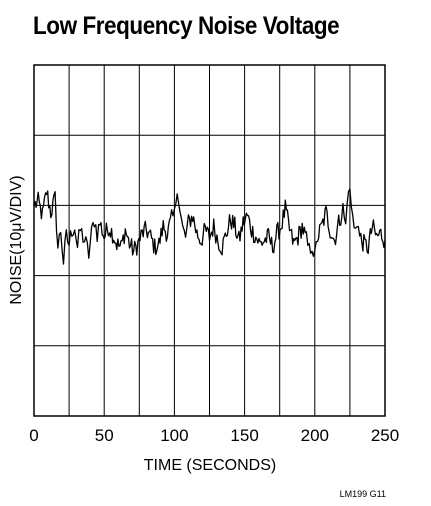 The image size is (431, 506). Describe the element at coordinates (16, 239) in the screenshot. I see `y-axis-title: NOISE(10μV/DIV)` at that location.